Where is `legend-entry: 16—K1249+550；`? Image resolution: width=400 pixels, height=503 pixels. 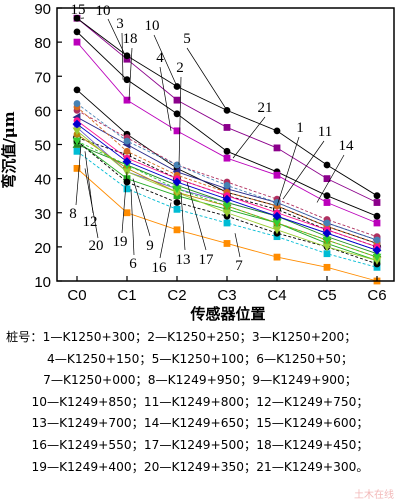
legend-entry: 16—K1249+550； is located at coordinates (87, 444).